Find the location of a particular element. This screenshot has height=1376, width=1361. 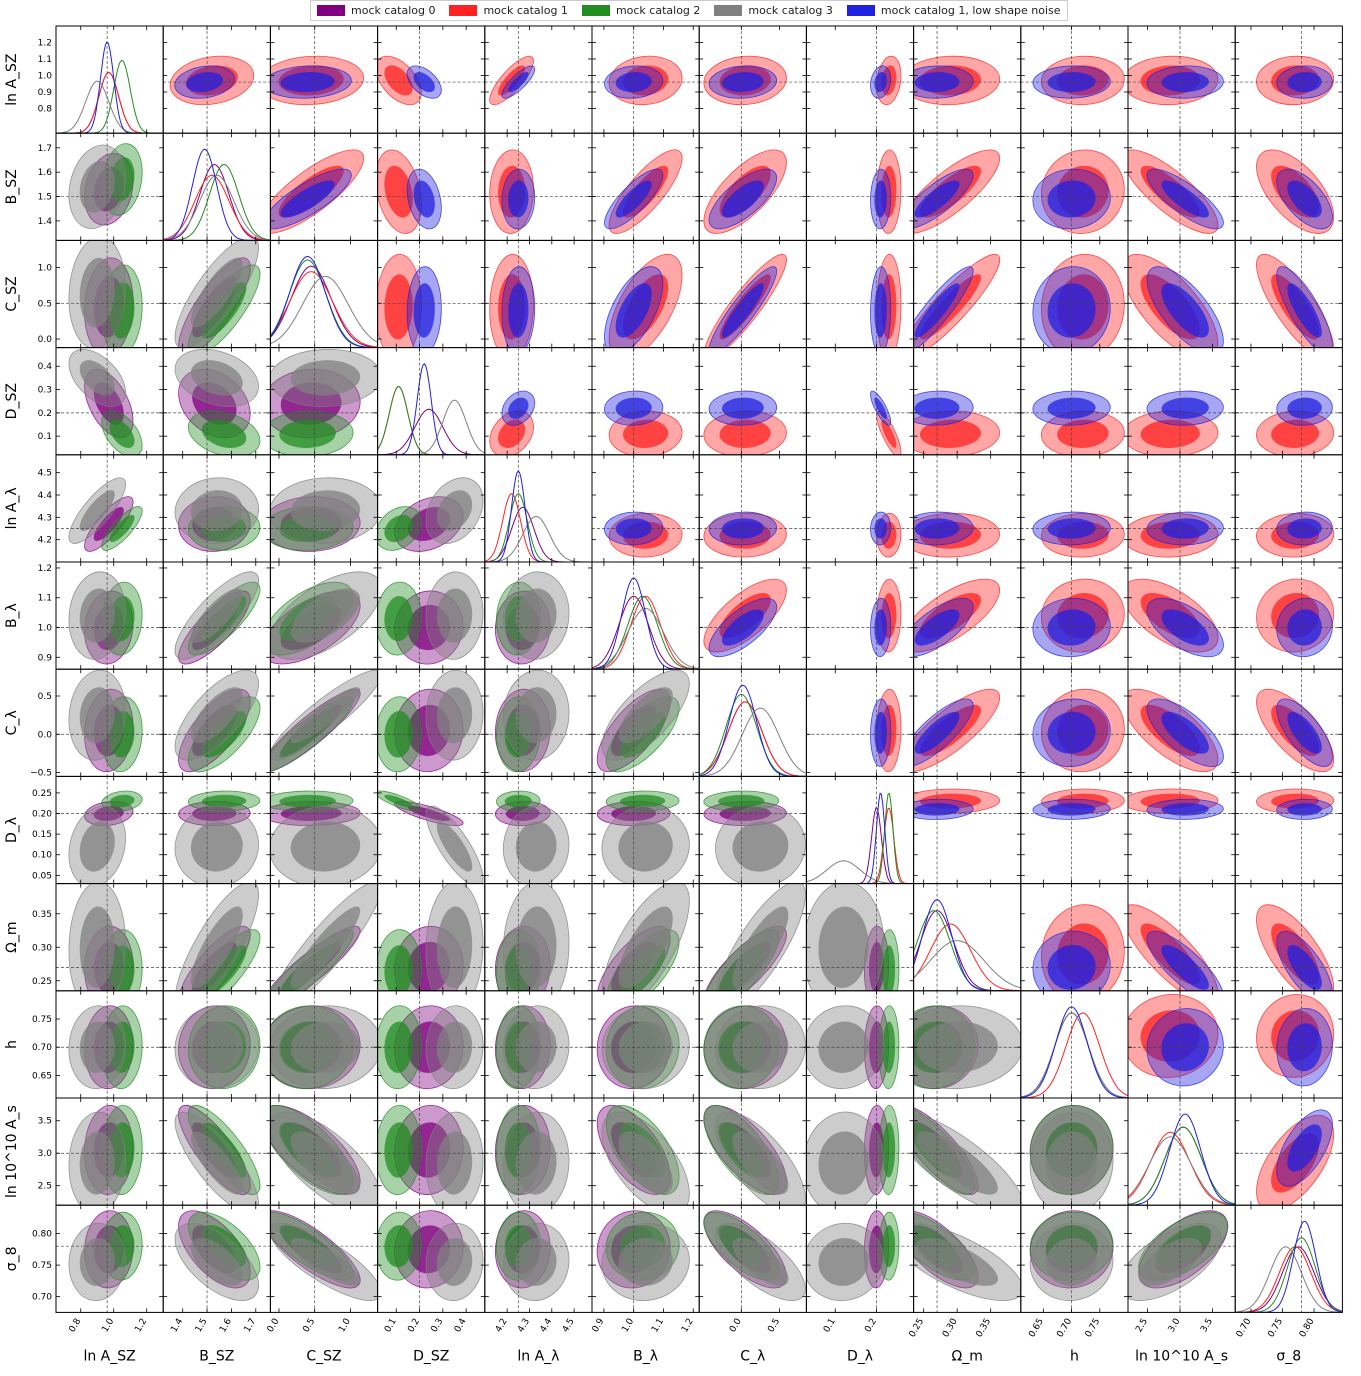

panel-Dl-lnAl is located at coordinates (860, 508).